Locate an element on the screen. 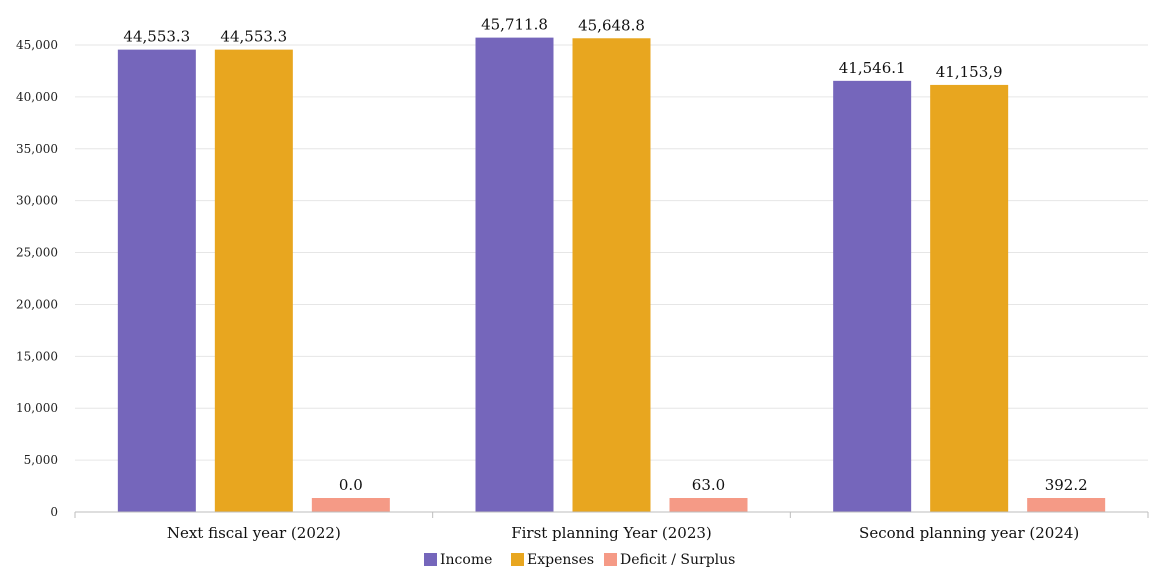  data-label: 45,648.8 is located at coordinates (611, 25).